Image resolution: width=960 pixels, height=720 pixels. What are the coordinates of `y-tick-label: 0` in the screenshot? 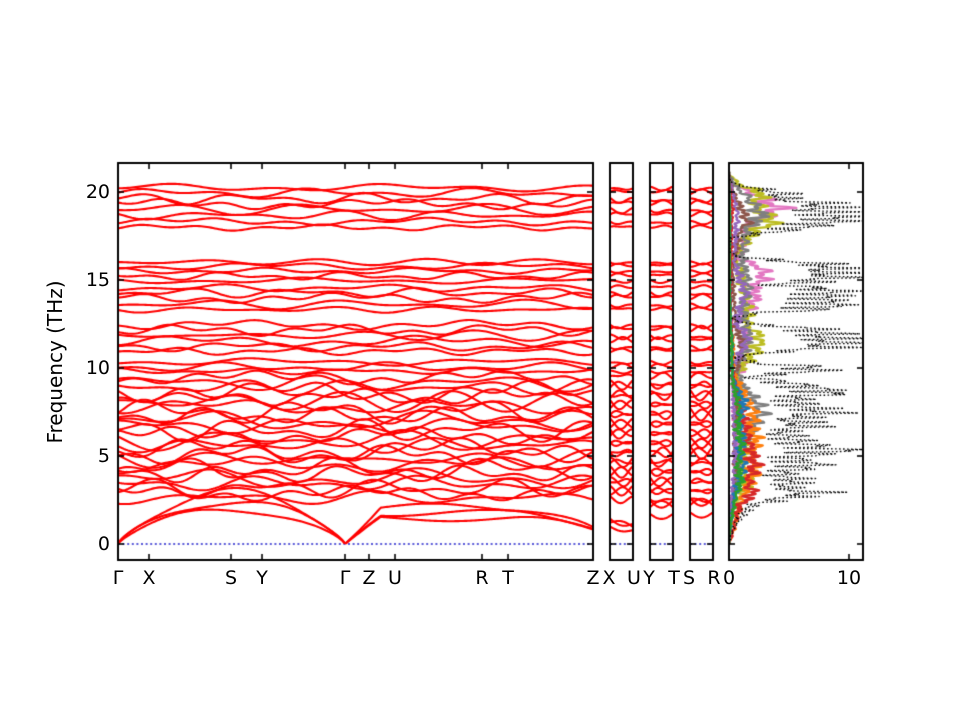 It's located at (103, 544).